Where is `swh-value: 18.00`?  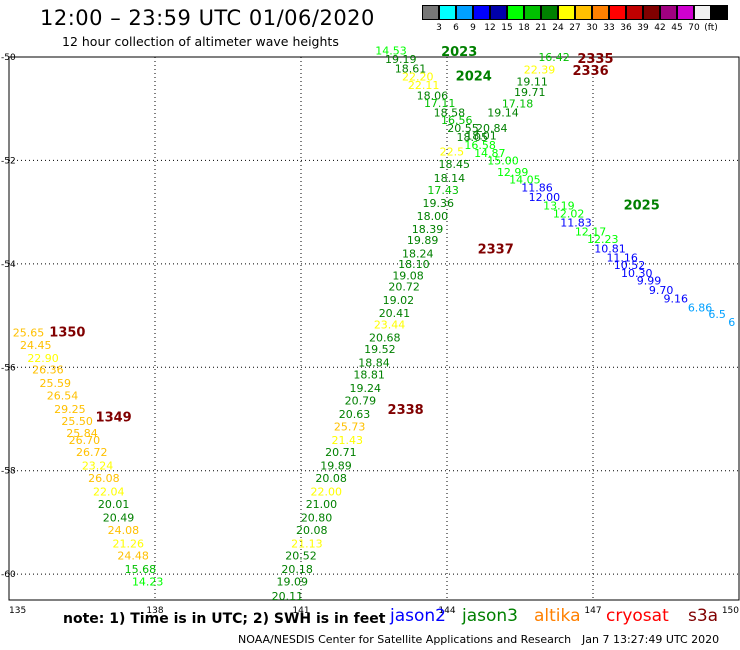 swh-value: 18.00 is located at coordinates (433, 216).